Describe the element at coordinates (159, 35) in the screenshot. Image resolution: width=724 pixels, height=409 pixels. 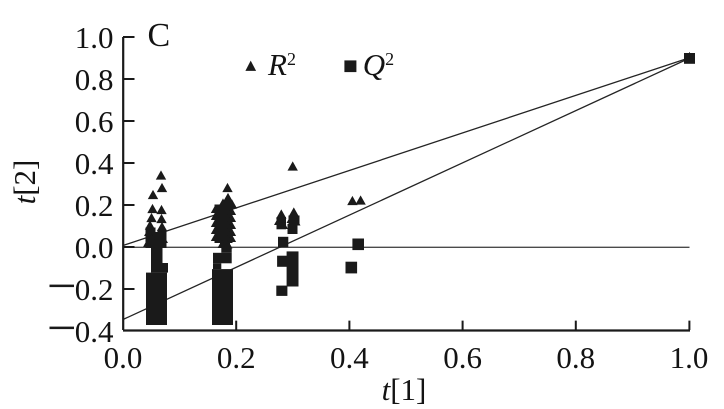
I see `svg-text: C` at that location.